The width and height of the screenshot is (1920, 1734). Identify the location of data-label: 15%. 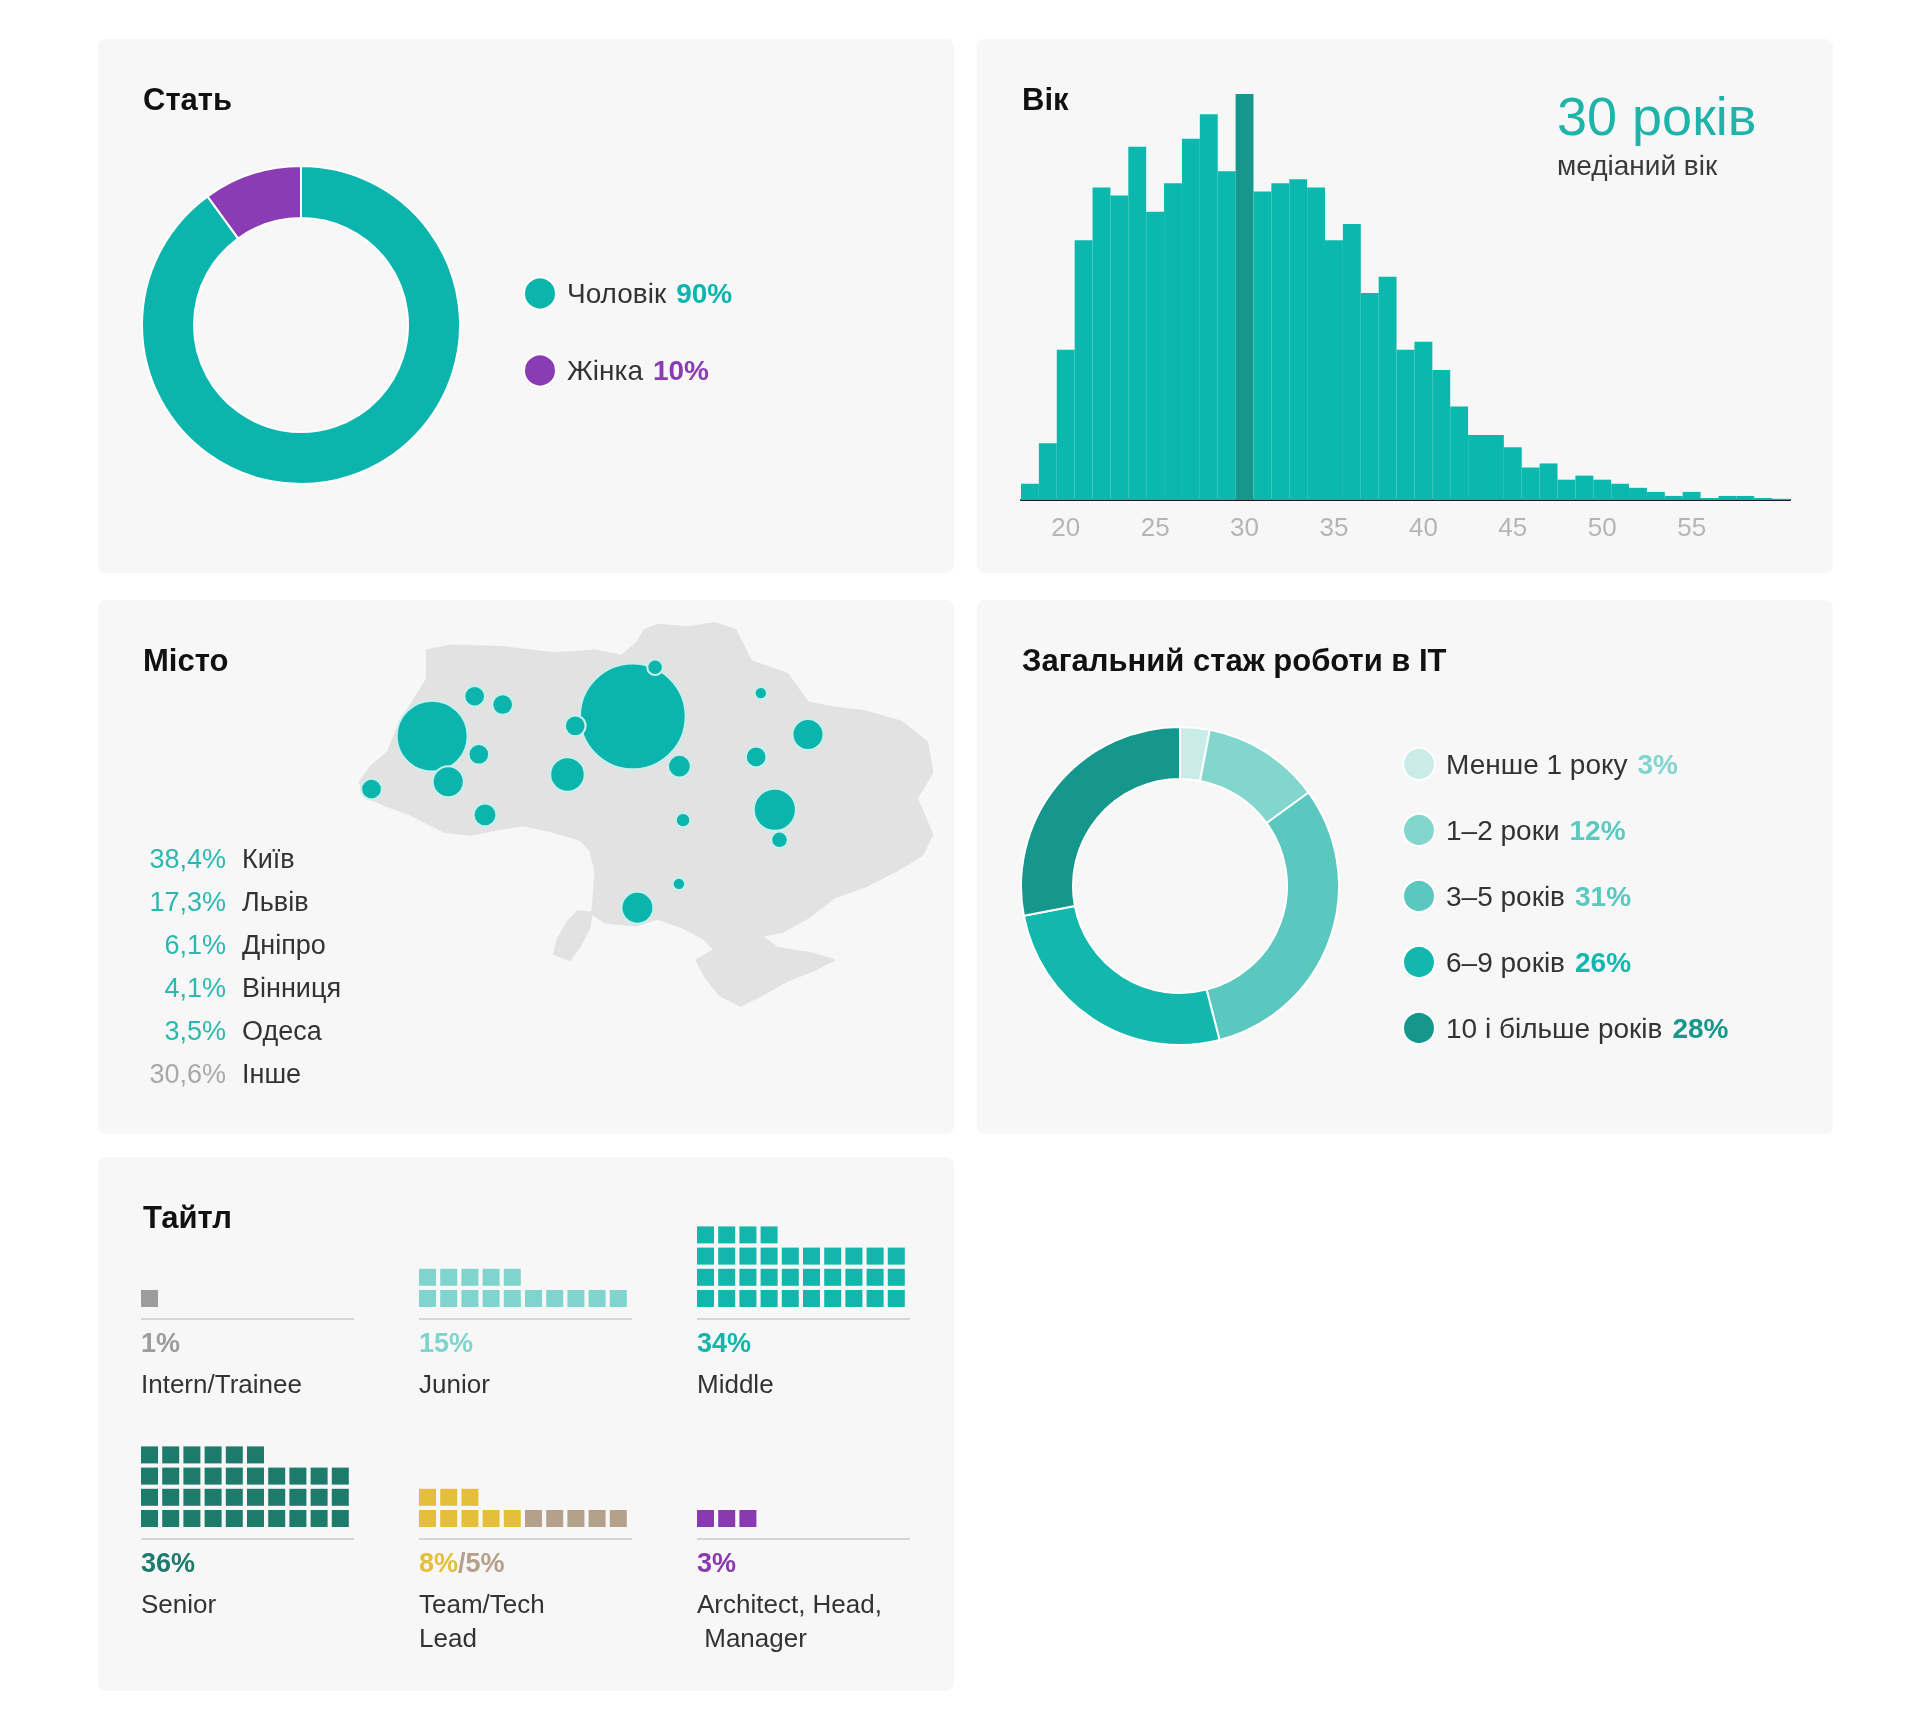
(446, 1342).